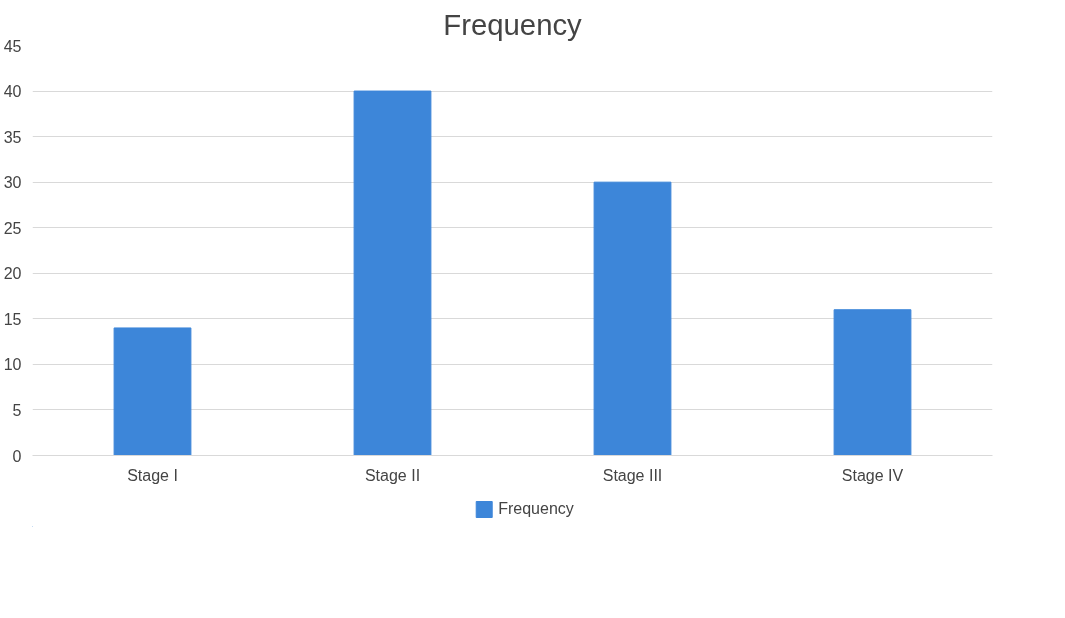 This screenshot has height=618, width=1065. I want to click on chart-title: Frequency, so click(513, 24).